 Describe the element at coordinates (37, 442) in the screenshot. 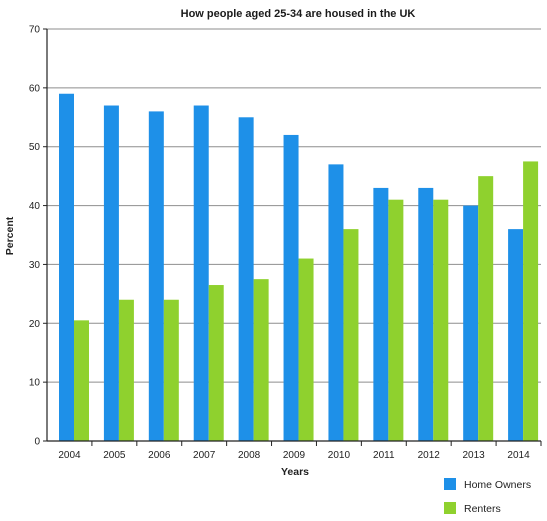

I see `y-tick-label: 0` at that location.